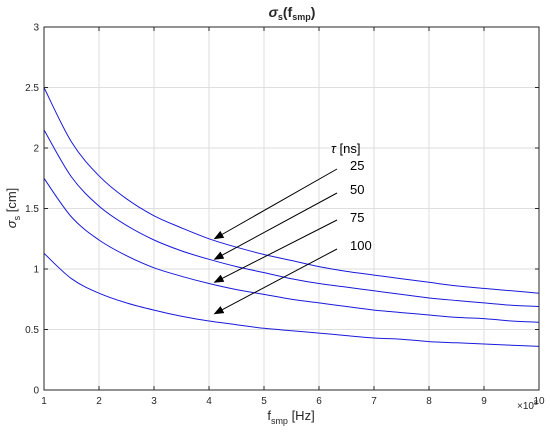 The width and height of the screenshot is (550, 433). What do you see at coordinates (32, 330) in the screenshot?
I see `y-tick-label: 0.5` at bounding box center [32, 330].